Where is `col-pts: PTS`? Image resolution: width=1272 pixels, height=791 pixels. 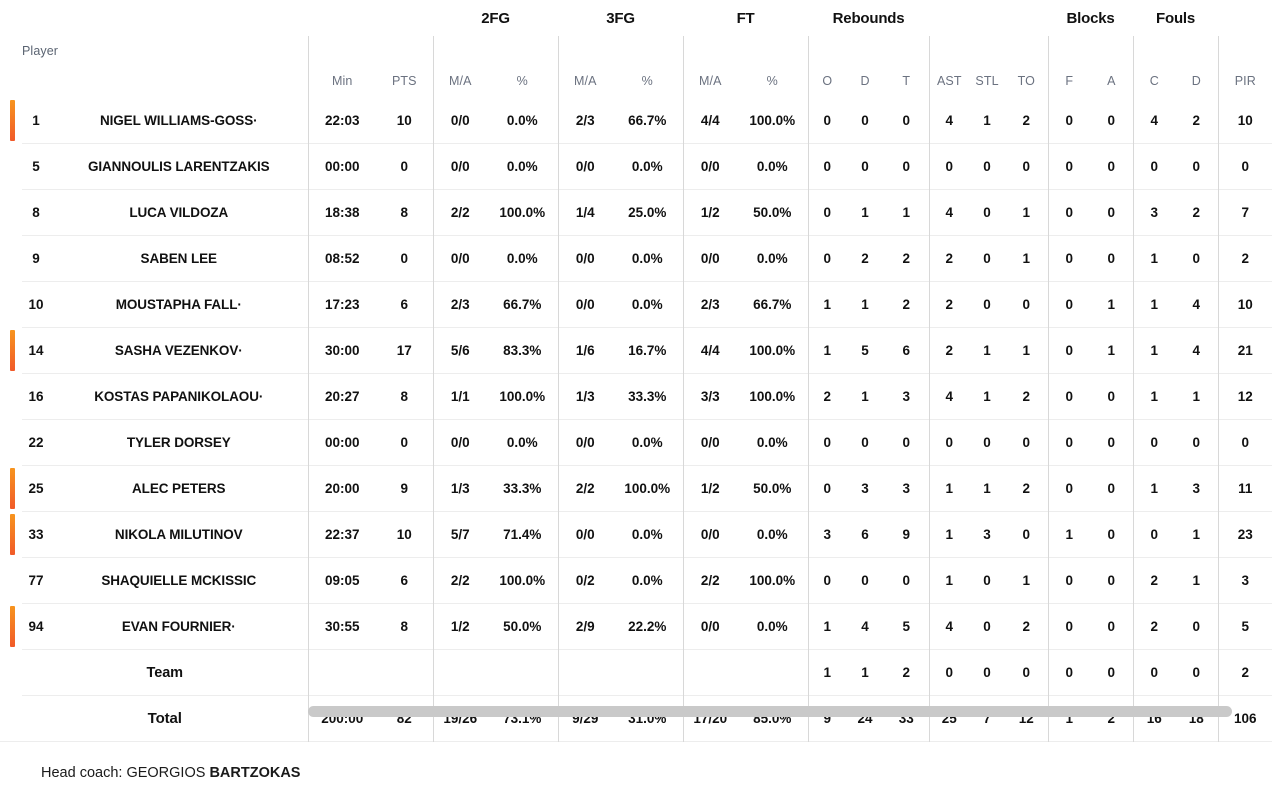
col-pts: PTS is located at coordinates (404, 81).